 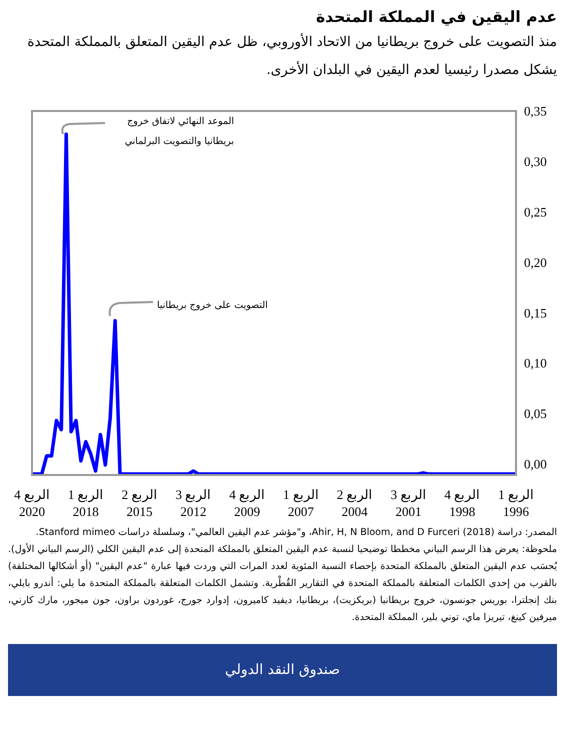 What do you see at coordinates (282, 583) in the screenshot?
I see `text: ملحوظة: يعرض هذا الرسم البياني مخططا توضيحيا لنسبة عدم اليقين المتعلق بالمملكة المتحدة إلى عدم اليقين الكلي (الرسم البياني الأول). يُحسَب عدم اليقين المتعلق بالمملكة المتحدة بإحصاء النسبة المئوية لعدد المرات التي وردت فيها عبارة "عدم اليقين" (أو أشكالها المختلفة) بالقرب من إحدى الكلمات المتعلقة بالمملكة المتحدة في التقارير القُطْرية. وتشمل الكلمات المتعلقة بالمملكة المتحدة ما يلي: أندرو بايلي، بنك إنجلترا، بوريس جونسون، خروج بريطانيا (بريكزيت)، بريطانيا، ديفيد كاميرون، إدوارد جورج، غوردون براون، جون ميجور، مارك كارني، ميرفين كينغ، تيريزا ماي، توني بلير، المملكة المتحدة.` at bounding box center [282, 583].